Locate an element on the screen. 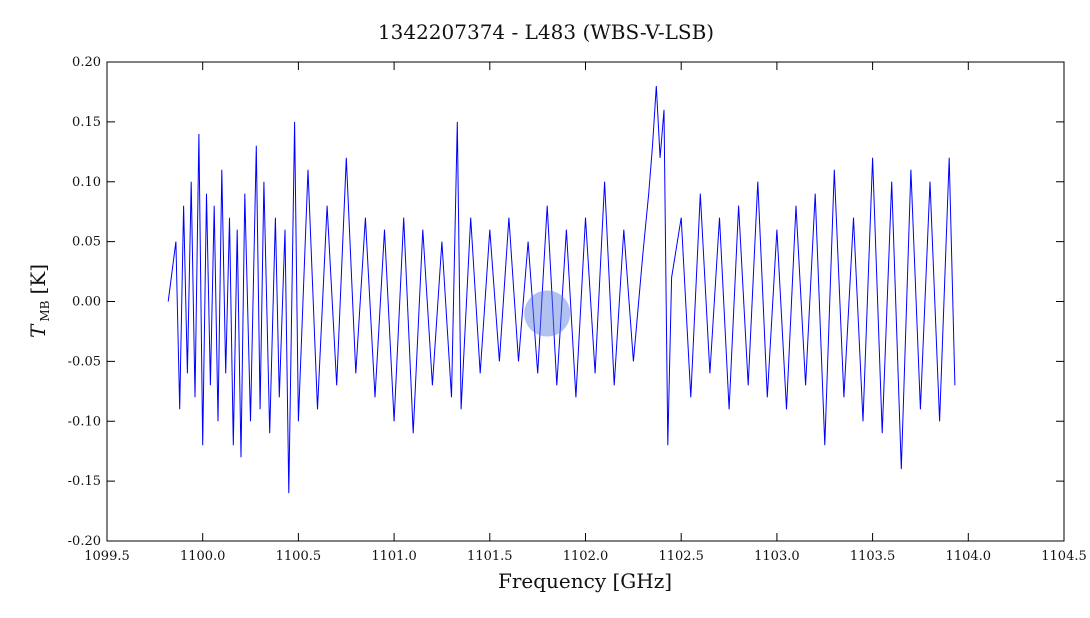 Image resolution: width=1090 pixels, height=618 pixels. x-tick-label: 1099.5 is located at coordinates (107, 556).